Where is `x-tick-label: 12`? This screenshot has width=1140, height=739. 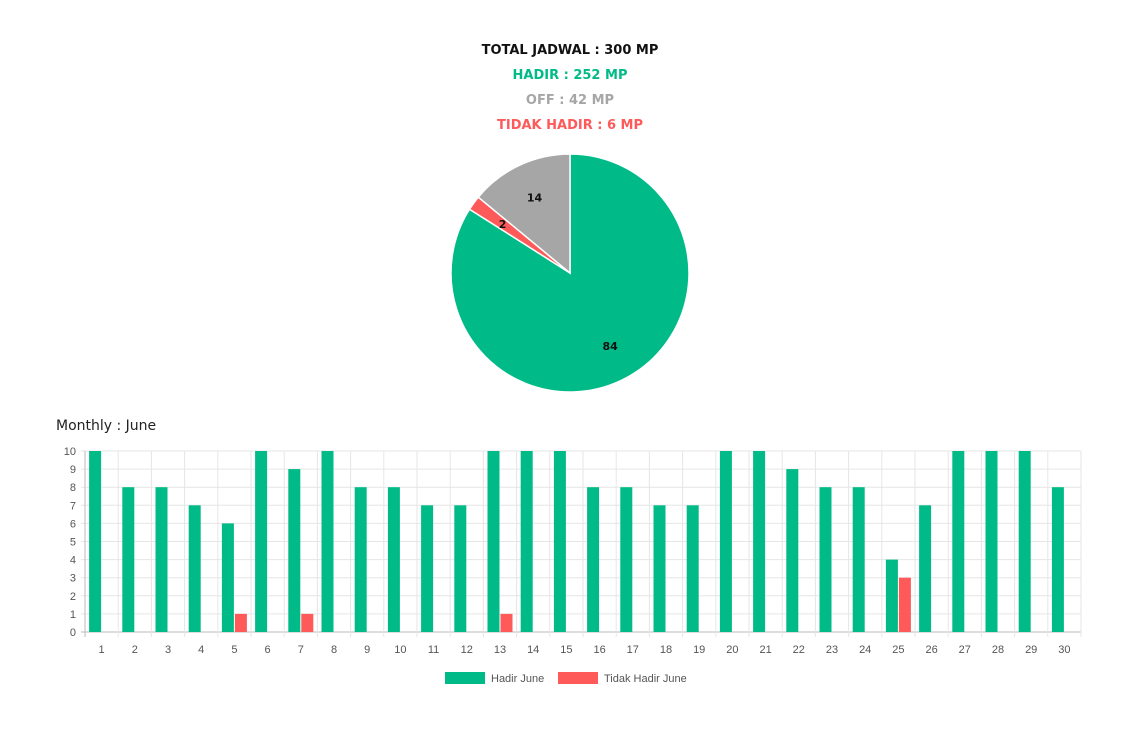 x-tick-label: 12 is located at coordinates (467, 650).